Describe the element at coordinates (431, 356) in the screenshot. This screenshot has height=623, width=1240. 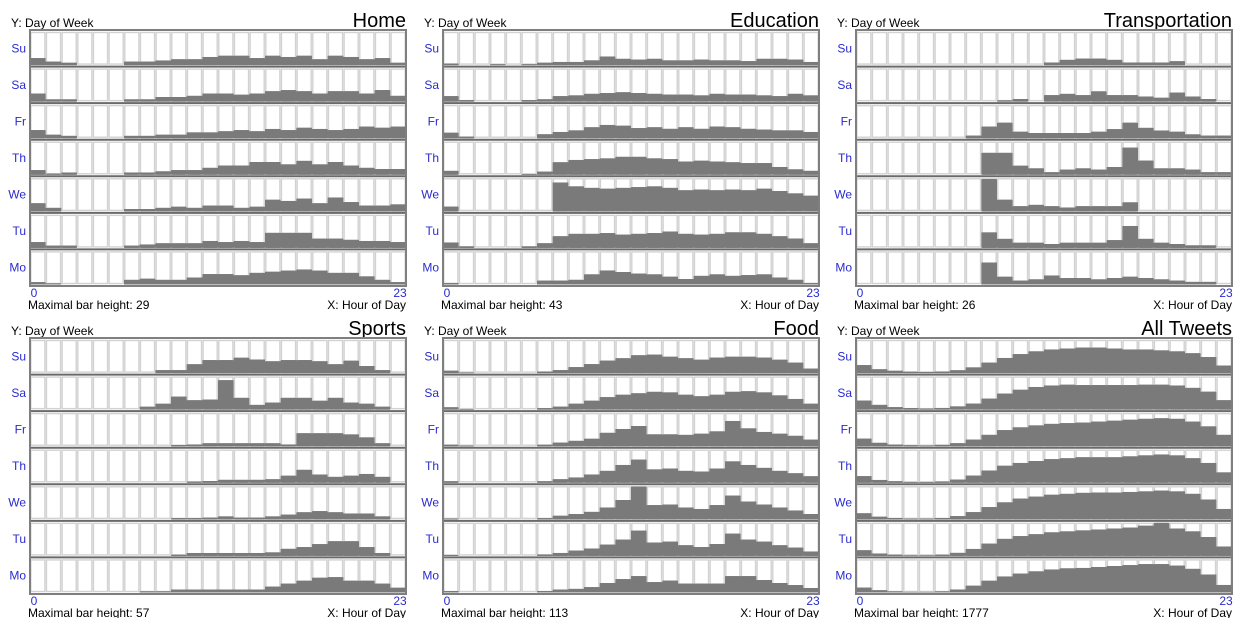
I see `row-label: Su` at that location.